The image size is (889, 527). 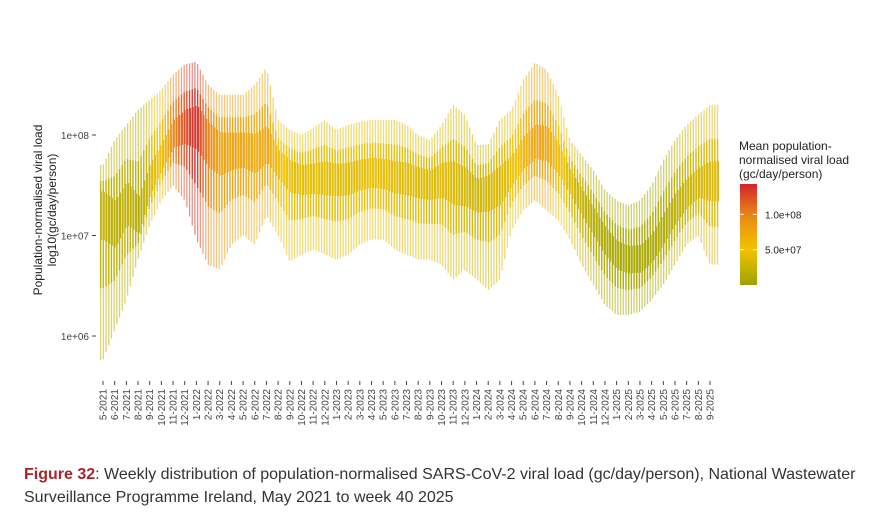 What do you see at coordinates (78, 237) in the screenshot?
I see `y-axis: 1e+08 1e+07 1e+06` at bounding box center [78, 237].